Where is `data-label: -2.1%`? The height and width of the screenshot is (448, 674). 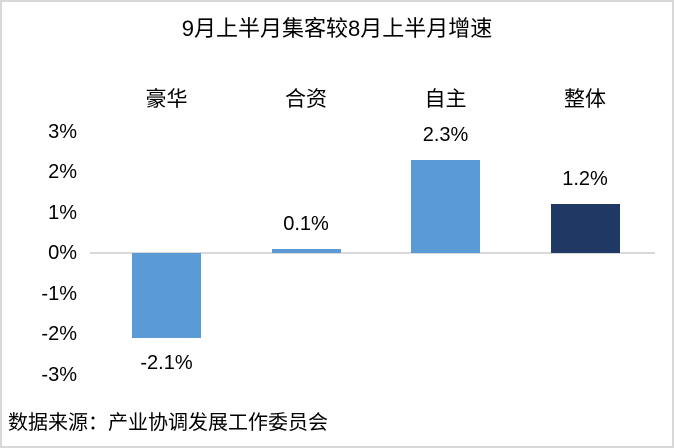 data-label: -2.1% is located at coordinates (166, 363).